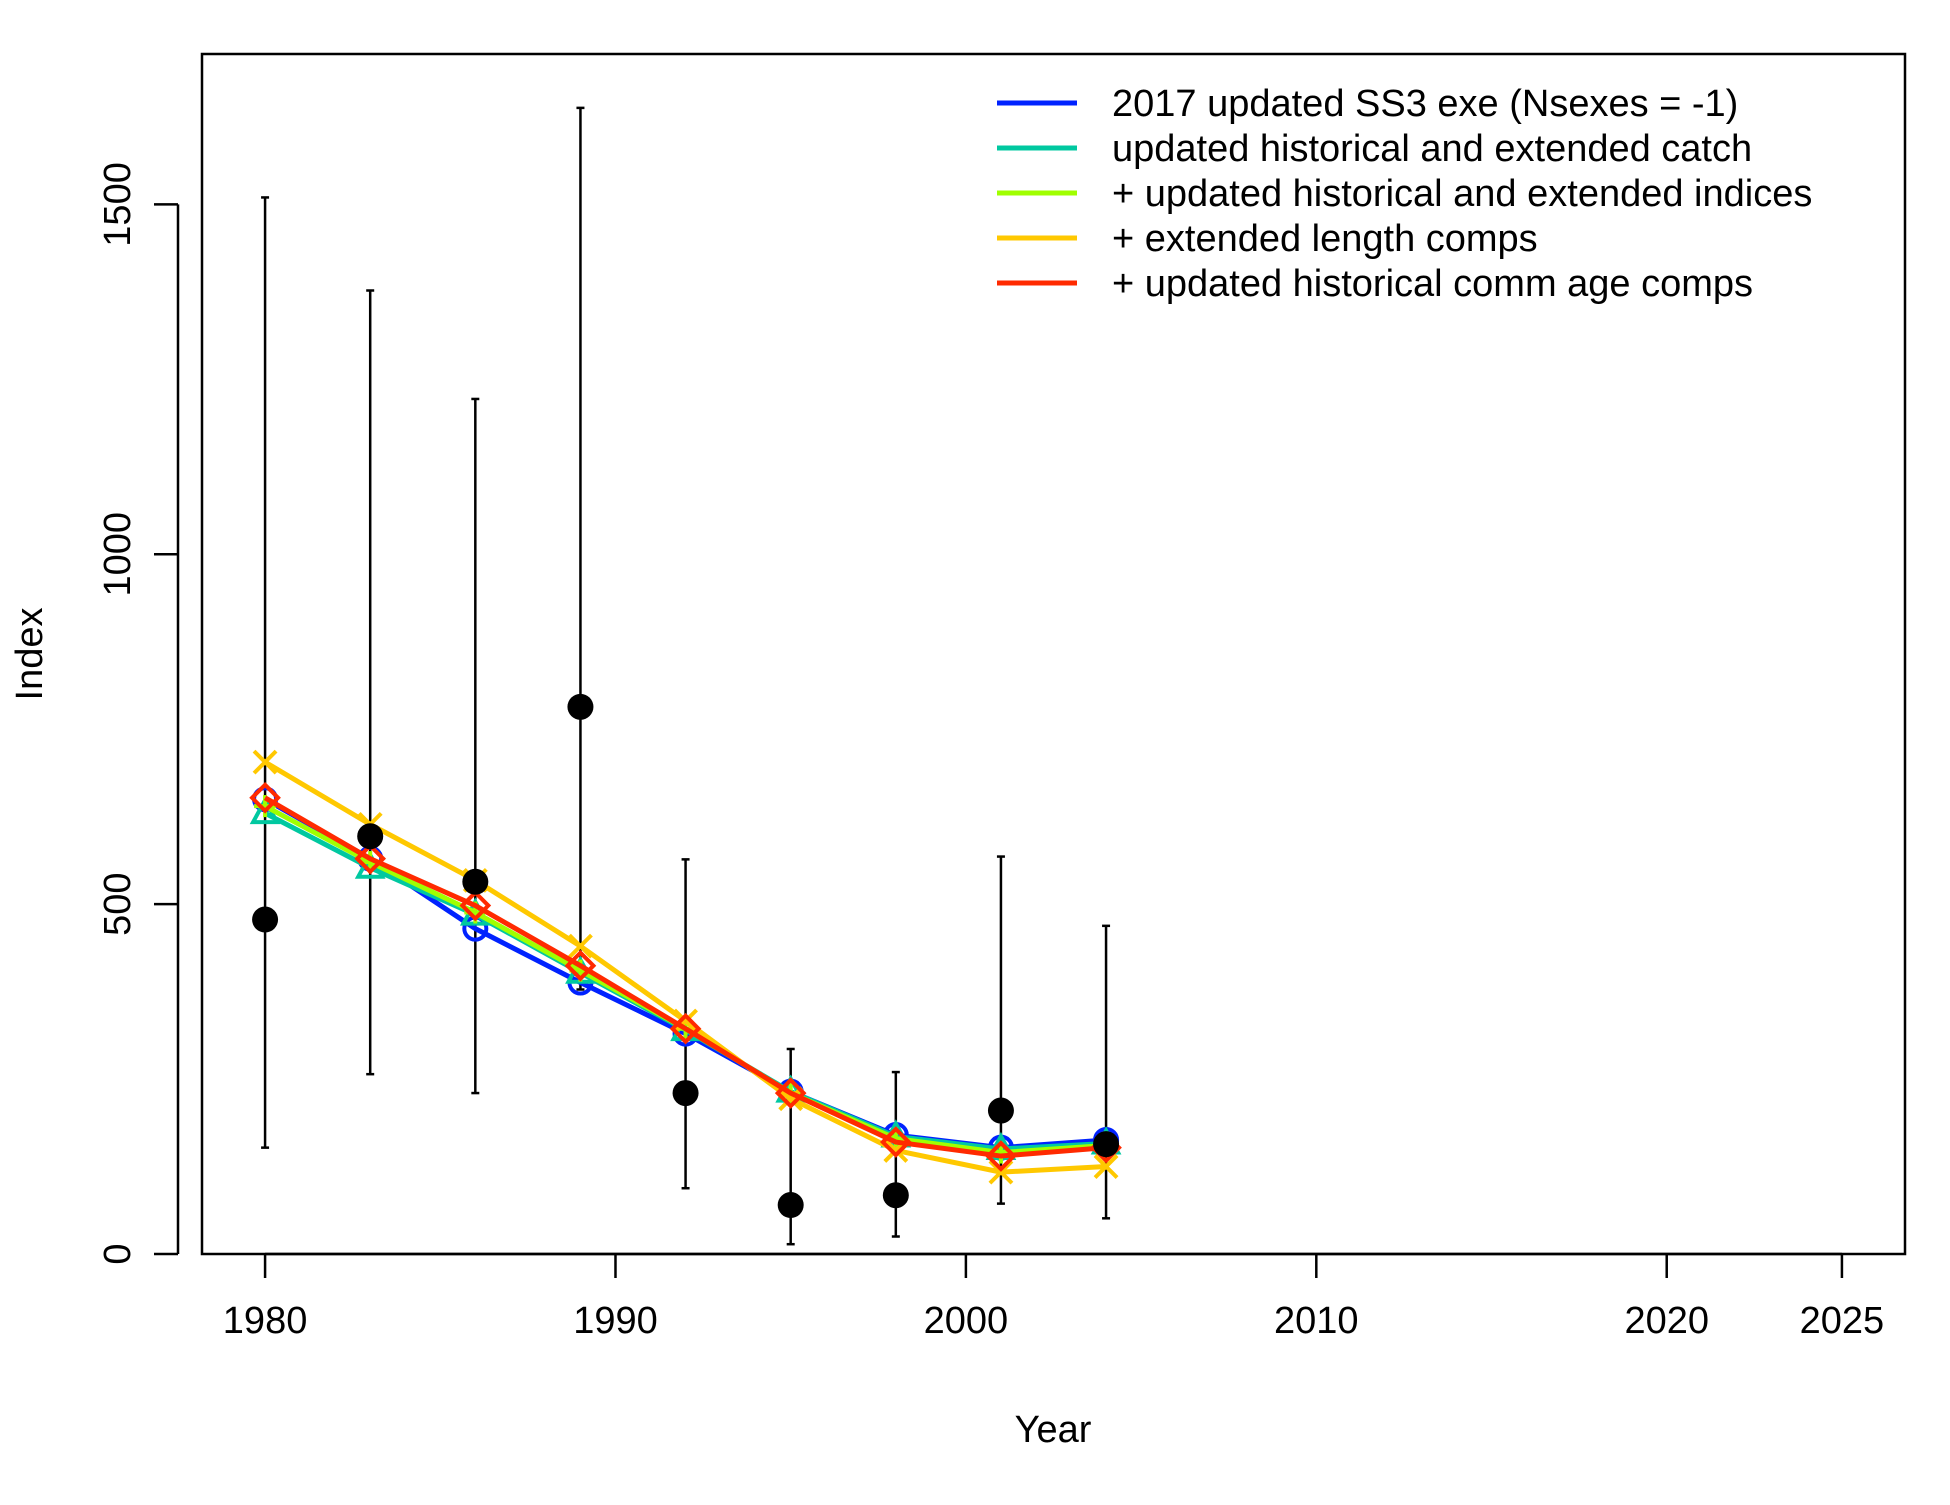 The height and width of the screenshot is (1505, 1950). What do you see at coordinates (1106, 1166) in the screenshot?
I see `series-4-point-2004` at bounding box center [1106, 1166].